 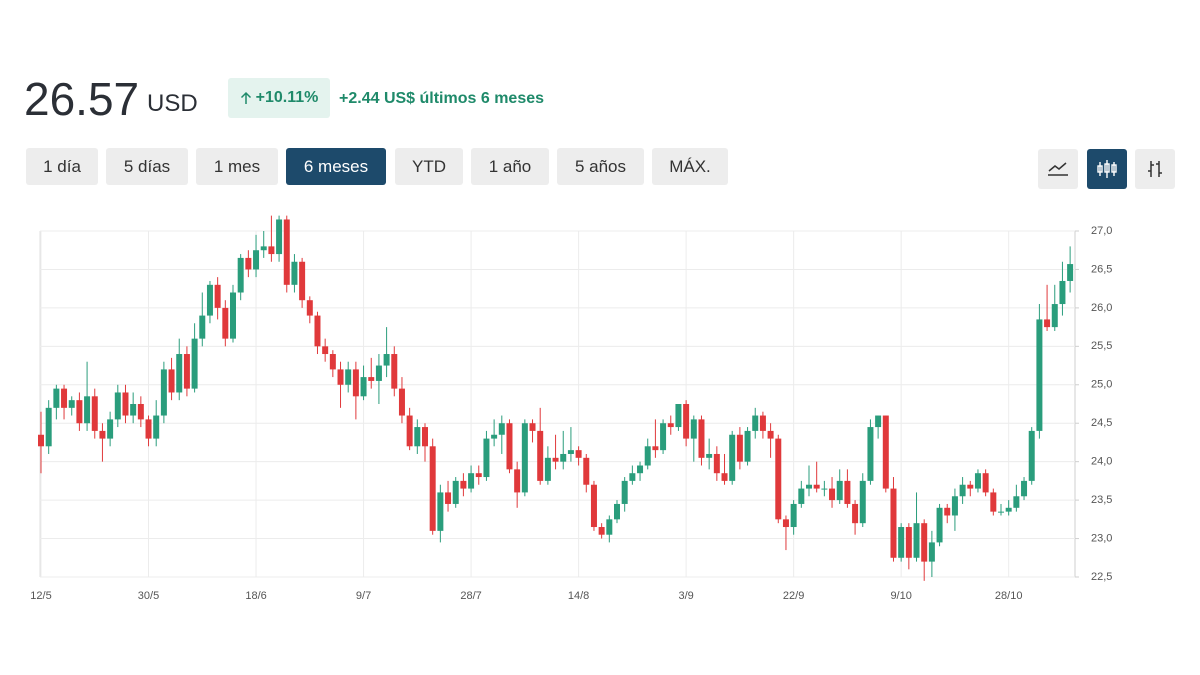 What do you see at coordinates (1058, 169) in the screenshot?
I see `line-chart-button` at bounding box center [1058, 169].